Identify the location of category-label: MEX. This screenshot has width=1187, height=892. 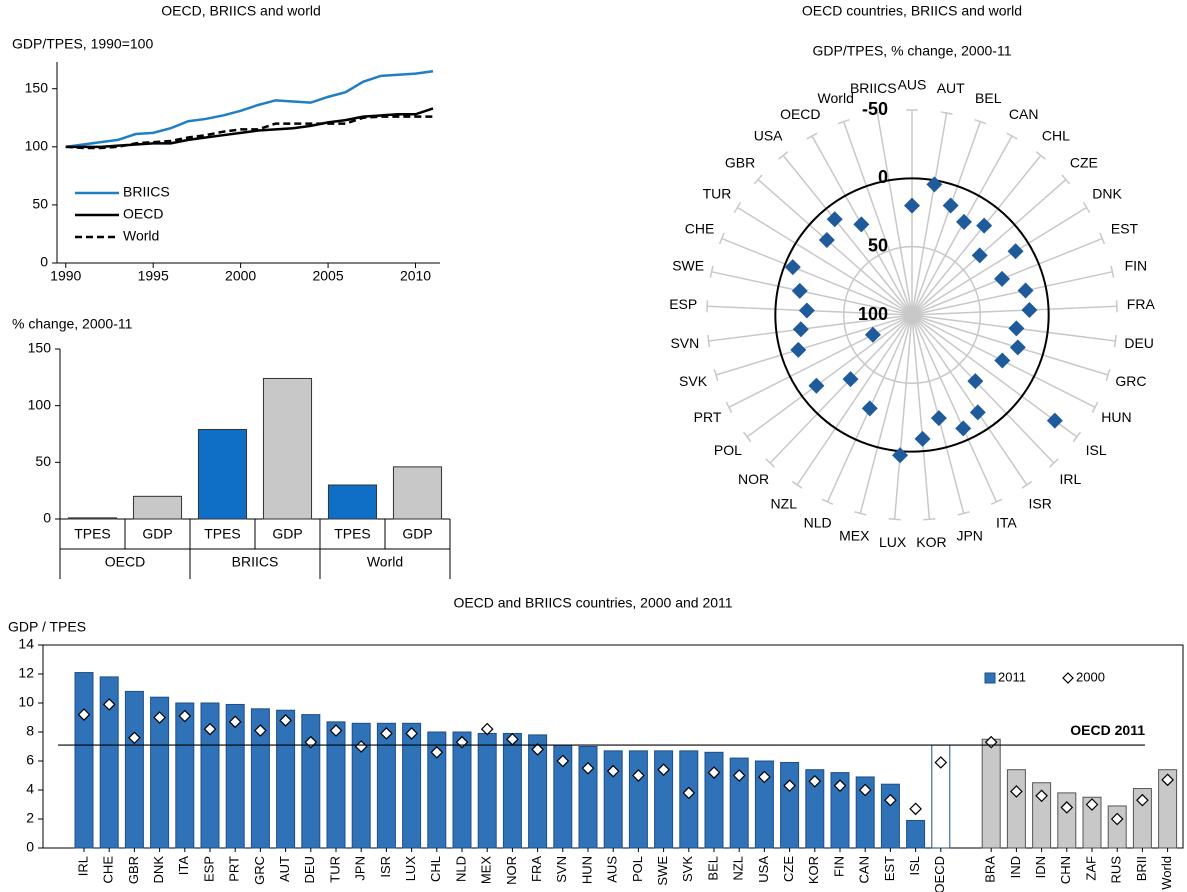
(854, 535).